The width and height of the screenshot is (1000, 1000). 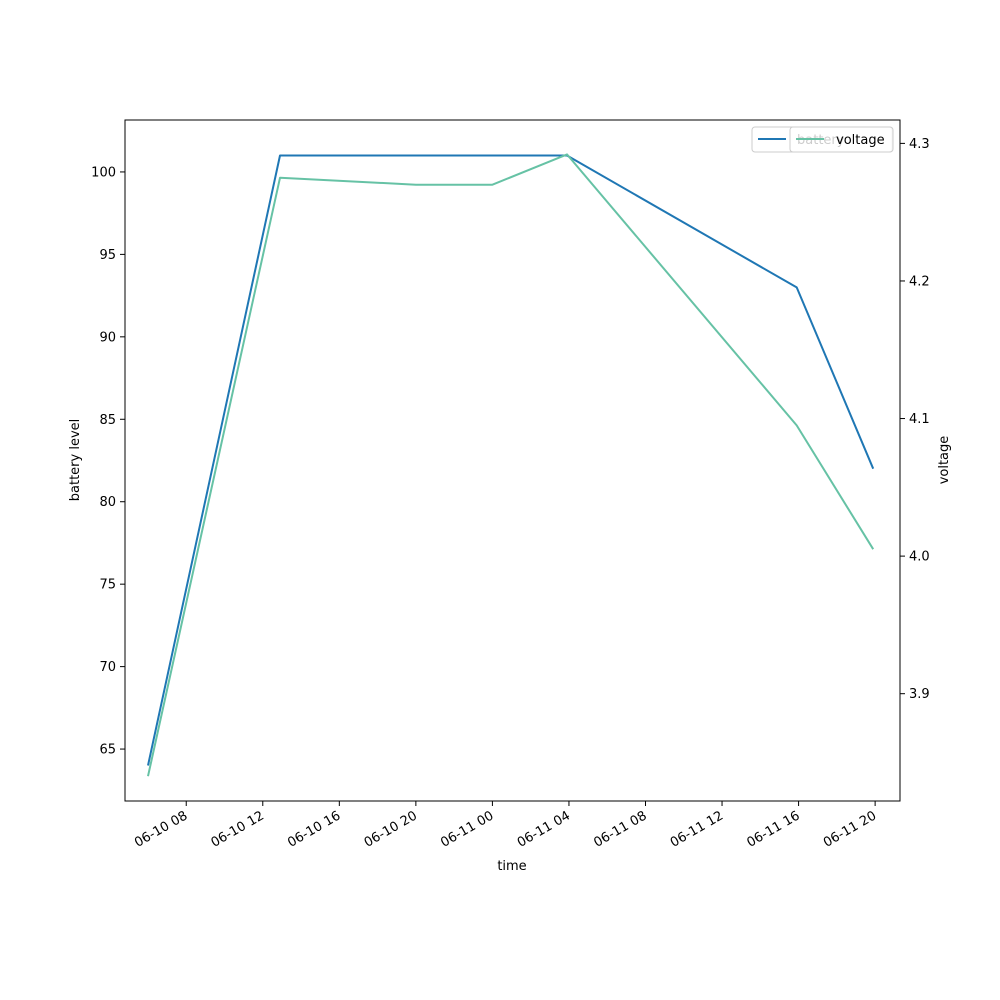 What do you see at coordinates (107, 420) in the screenshot?
I see `y-left-tick-label: 85` at bounding box center [107, 420].